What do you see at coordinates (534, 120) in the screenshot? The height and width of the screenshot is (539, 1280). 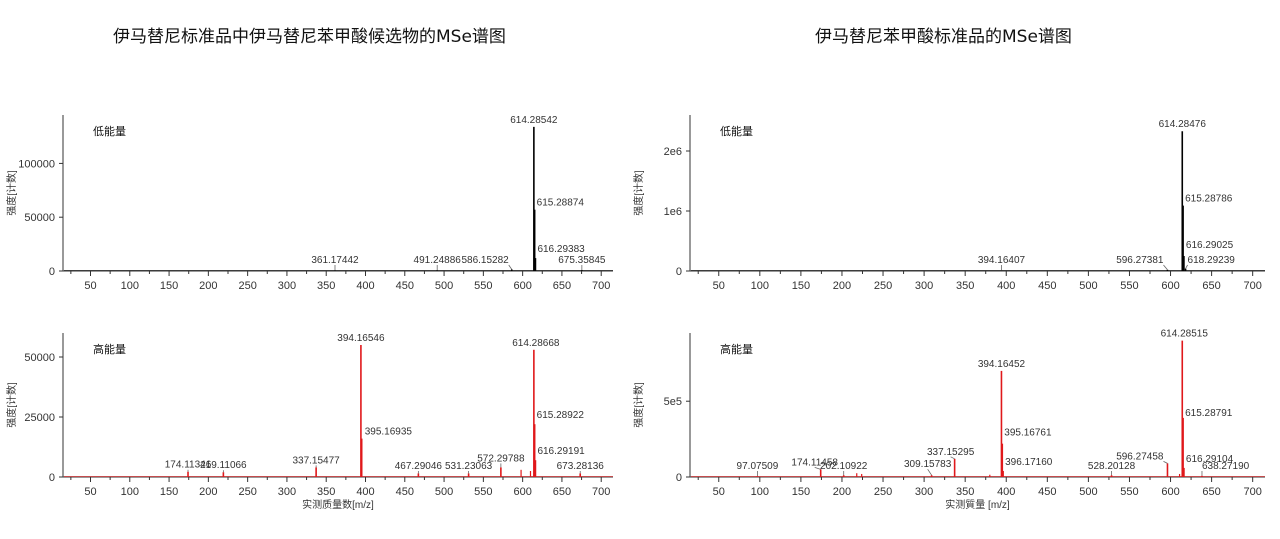 I see `peak-label: 614.28542` at bounding box center [534, 120].